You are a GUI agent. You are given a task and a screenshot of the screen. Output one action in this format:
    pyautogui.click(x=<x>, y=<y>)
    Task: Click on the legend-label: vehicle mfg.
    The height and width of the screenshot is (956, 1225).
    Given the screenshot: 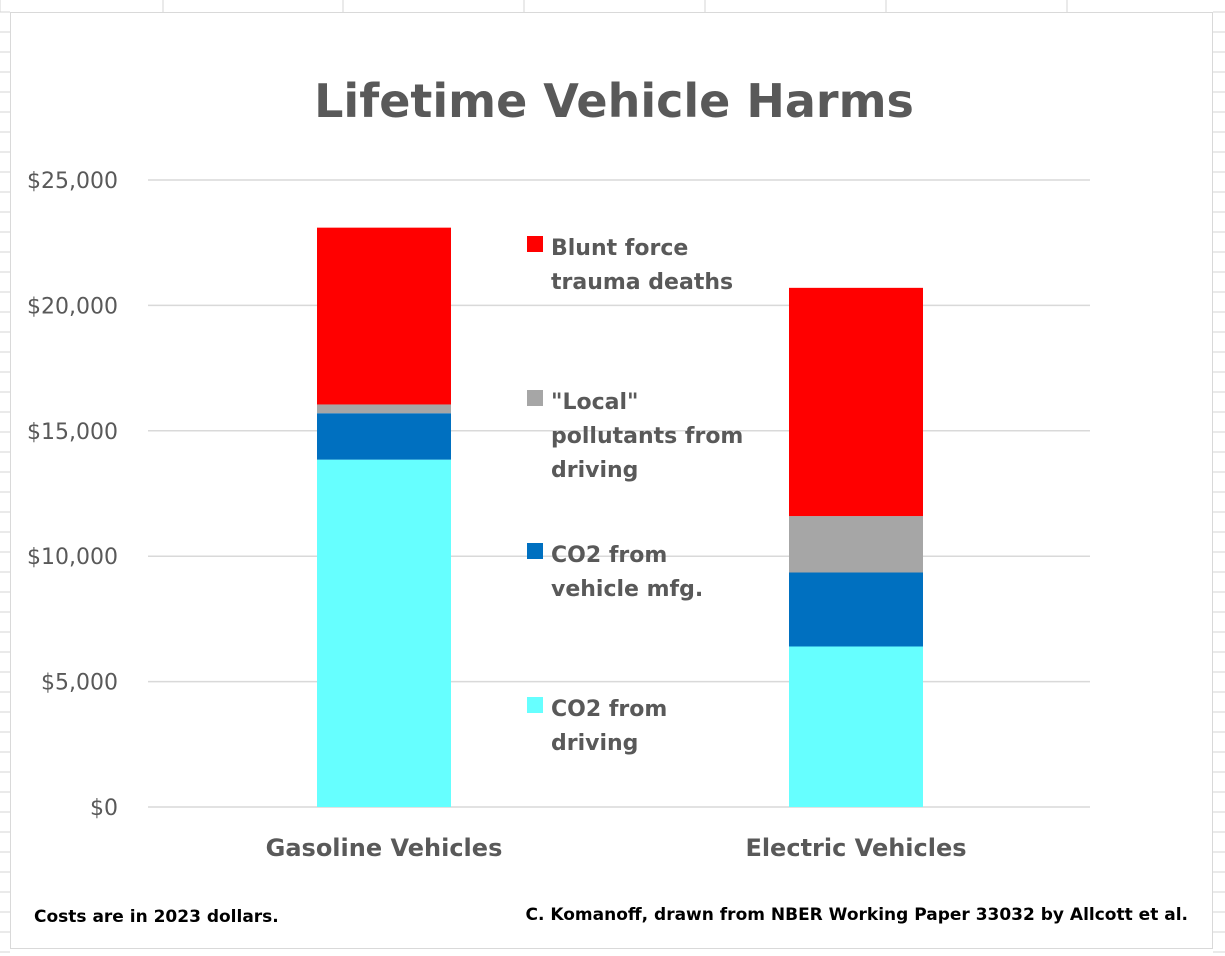 What is the action you would take?
    pyautogui.click(x=627, y=589)
    